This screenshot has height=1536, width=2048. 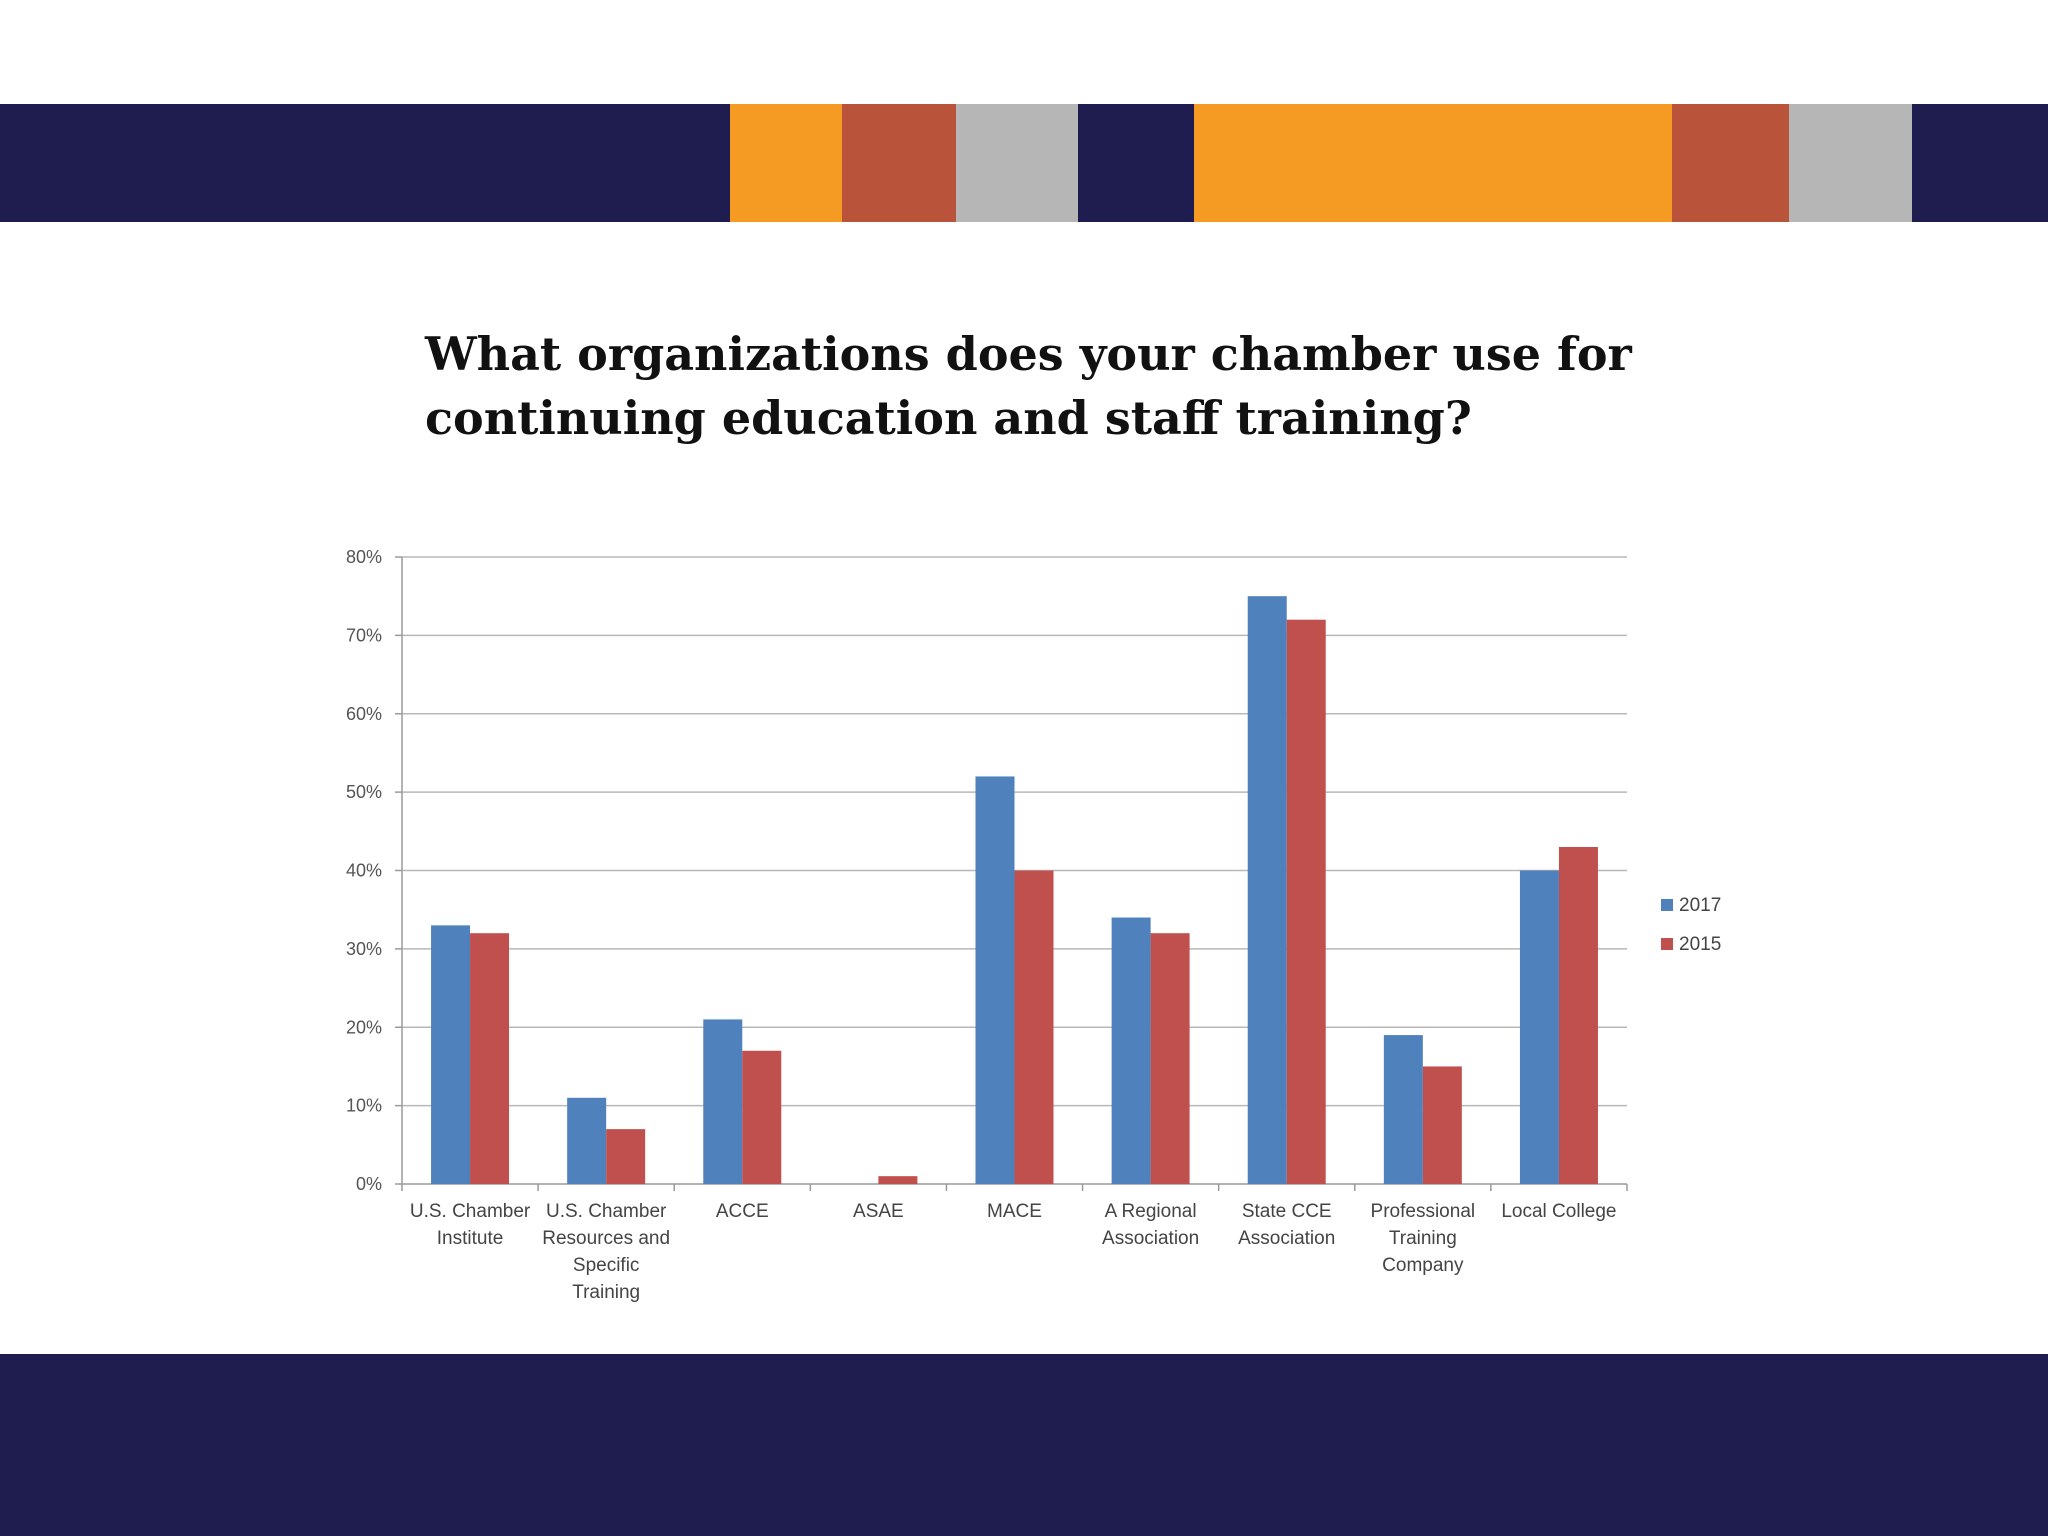 What do you see at coordinates (364, 635) in the screenshot?
I see `y-tick-label: 70%` at bounding box center [364, 635].